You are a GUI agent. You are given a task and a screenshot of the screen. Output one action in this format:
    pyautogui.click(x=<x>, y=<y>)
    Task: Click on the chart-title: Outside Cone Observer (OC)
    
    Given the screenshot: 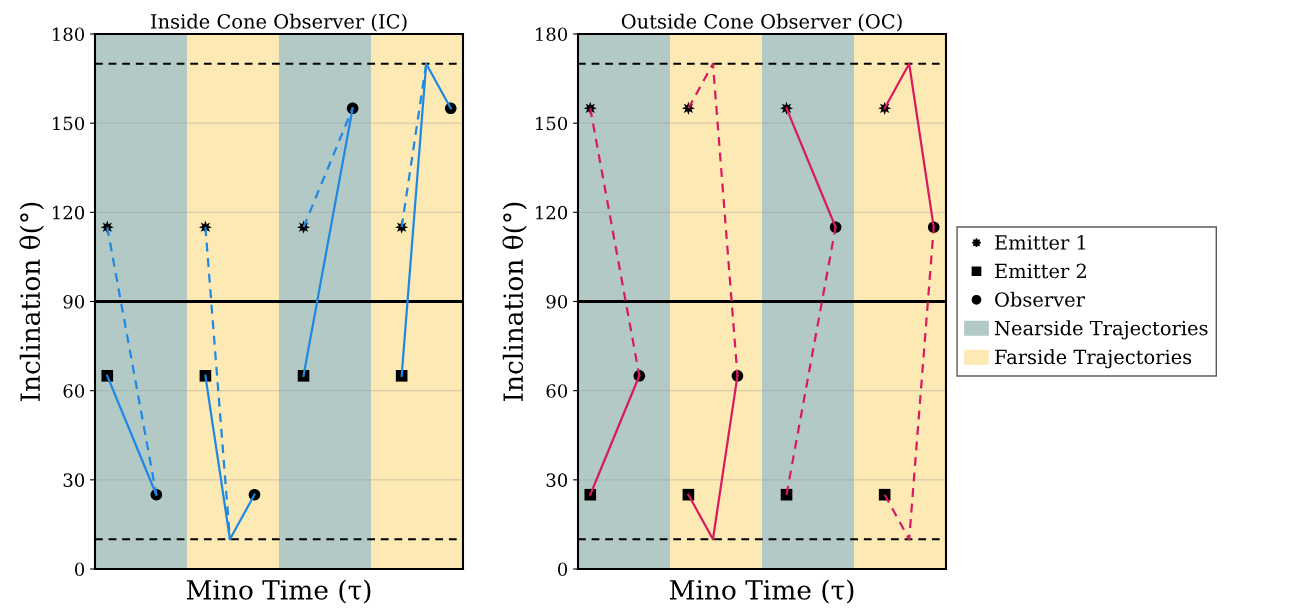 What is the action you would take?
    pyautogui.click(x=761, y=22)
    